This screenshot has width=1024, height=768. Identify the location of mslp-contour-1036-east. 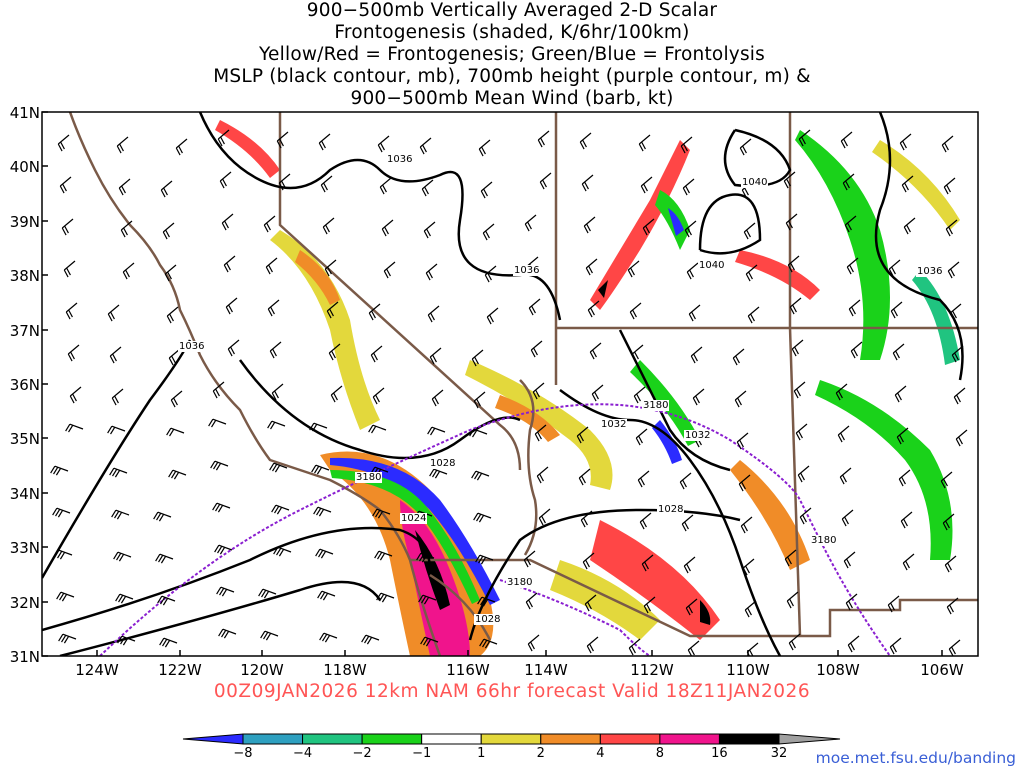
(919, 246).